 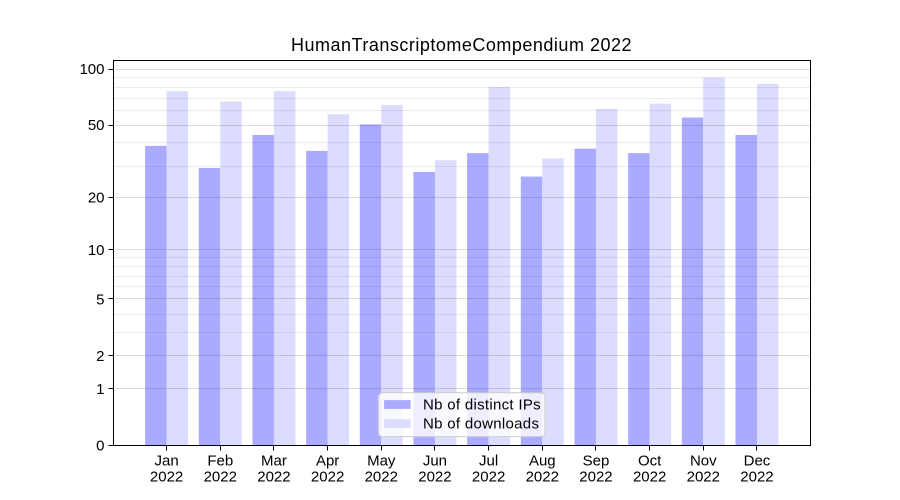 I want to click on svg-text: 100, so click(x=91, y=69).